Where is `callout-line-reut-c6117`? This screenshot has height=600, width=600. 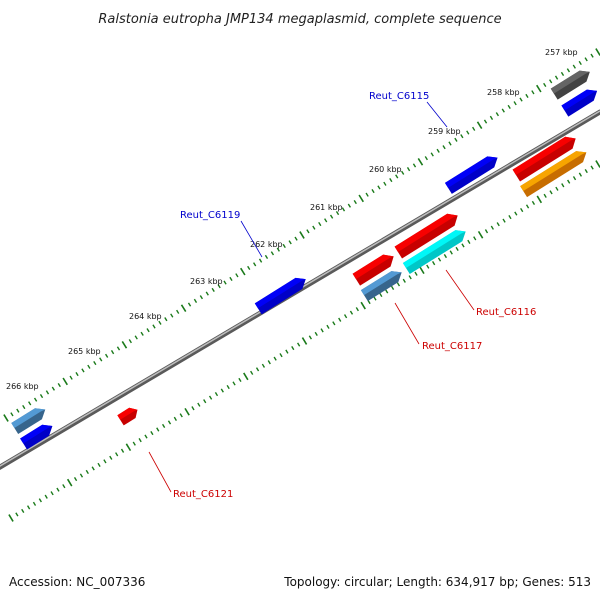 callout-line-reut-c6117 is located at coordinates (407, 323).